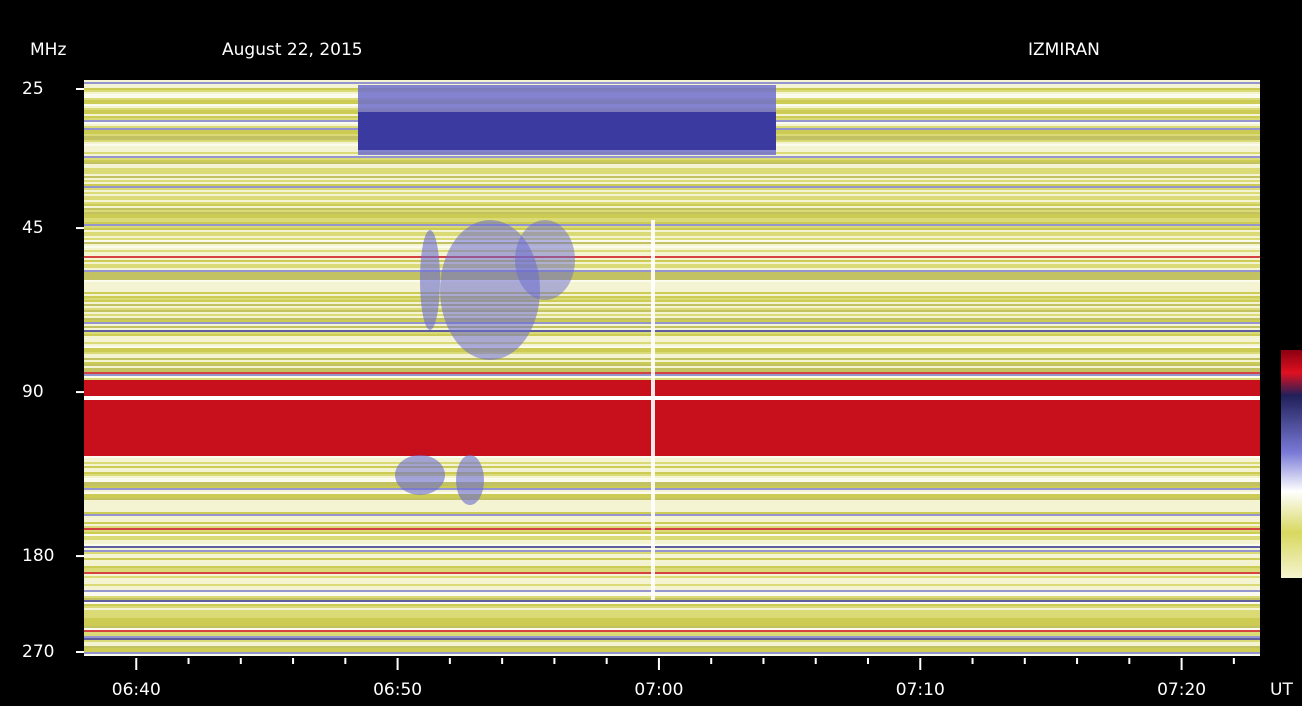  What do you see at coordinates (33, 228) in the screenshot?
I see `y-tick-label: 45` at bounding box center [33, 228].